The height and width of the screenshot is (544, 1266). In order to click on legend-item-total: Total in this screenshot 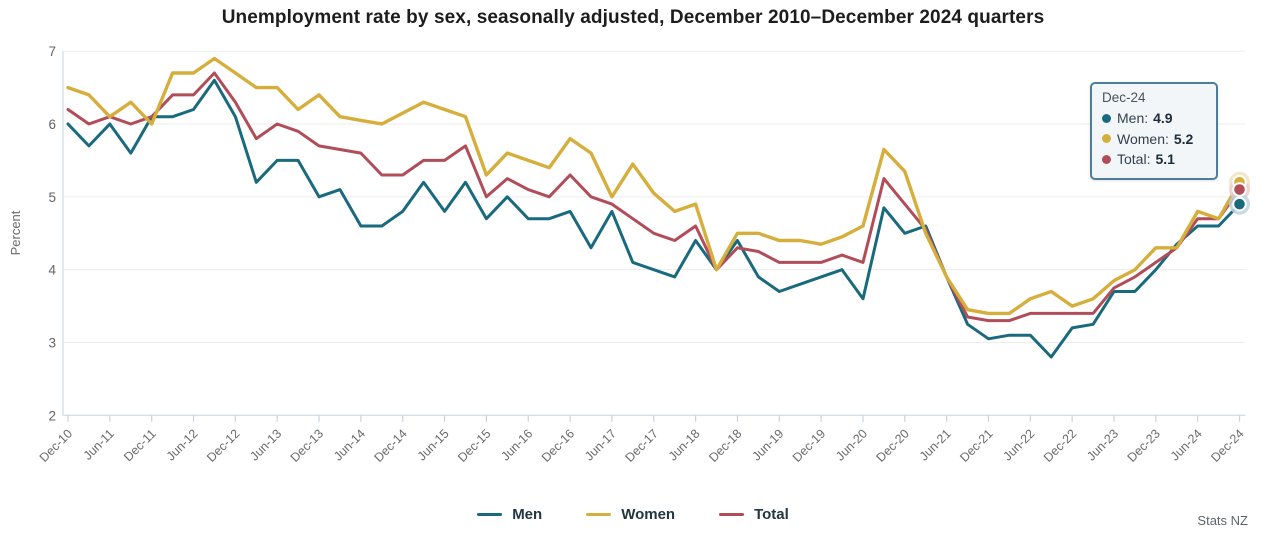, I will do `click(754, 514)`.